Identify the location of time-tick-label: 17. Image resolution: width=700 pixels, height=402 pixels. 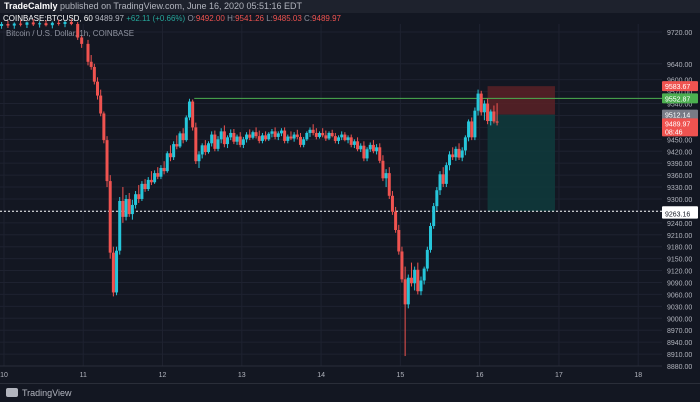
(559, 375).